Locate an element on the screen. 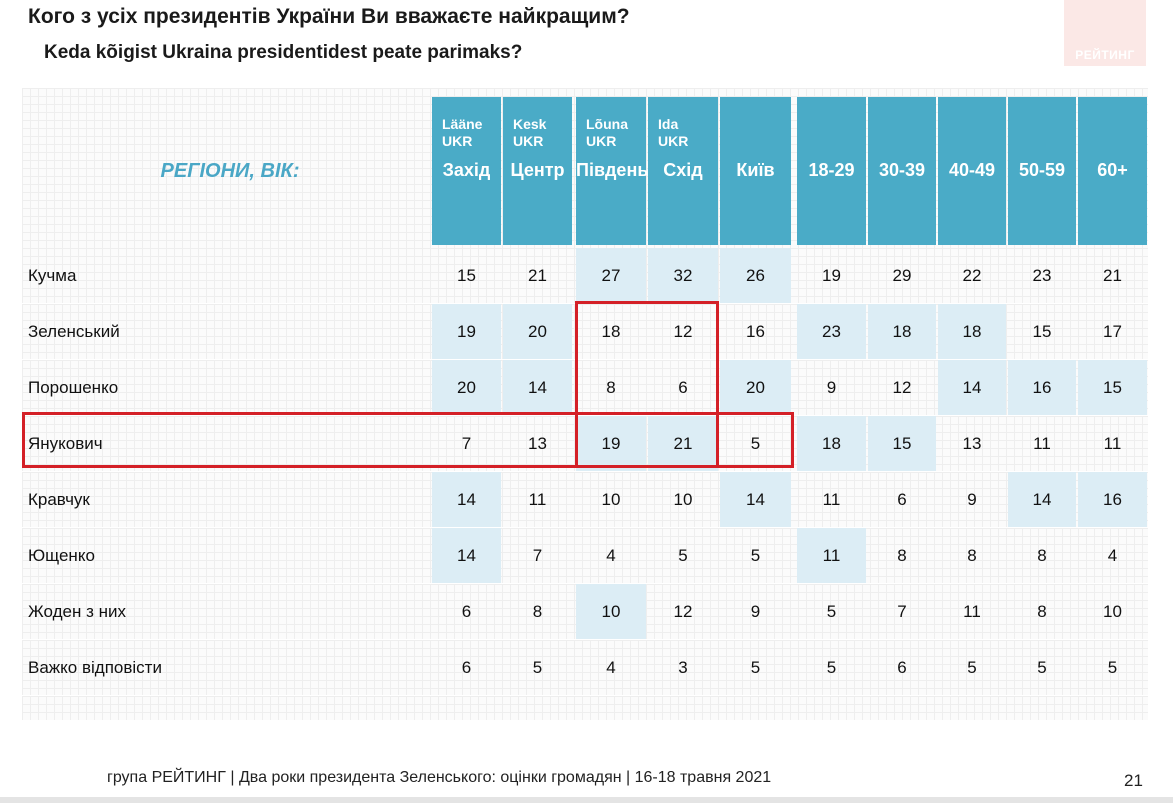  column-header: 50-59 is located at coordinates (1042, 171).